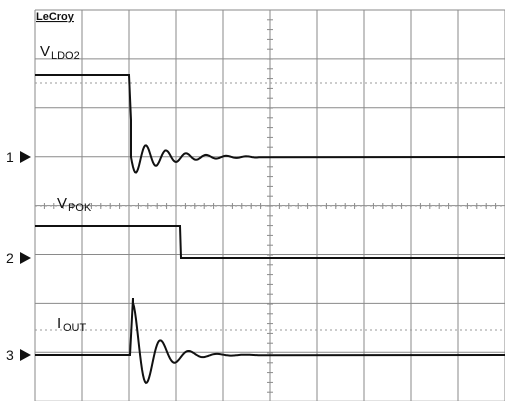 This screenshot has width=505, height=401. Describe the element at coordinates (10, 355) in the screenshot. I see `channel-marker: 3` at that location.